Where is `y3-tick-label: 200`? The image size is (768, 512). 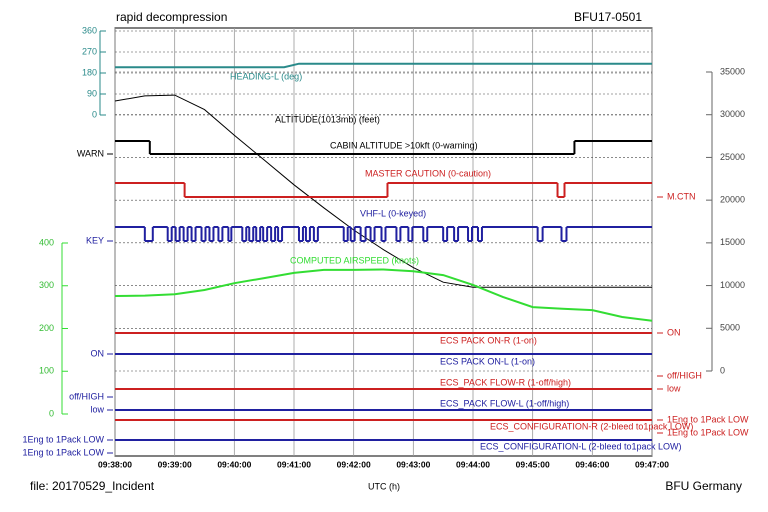
y3-tick-label: 200 is located at coordinates (46, 328).